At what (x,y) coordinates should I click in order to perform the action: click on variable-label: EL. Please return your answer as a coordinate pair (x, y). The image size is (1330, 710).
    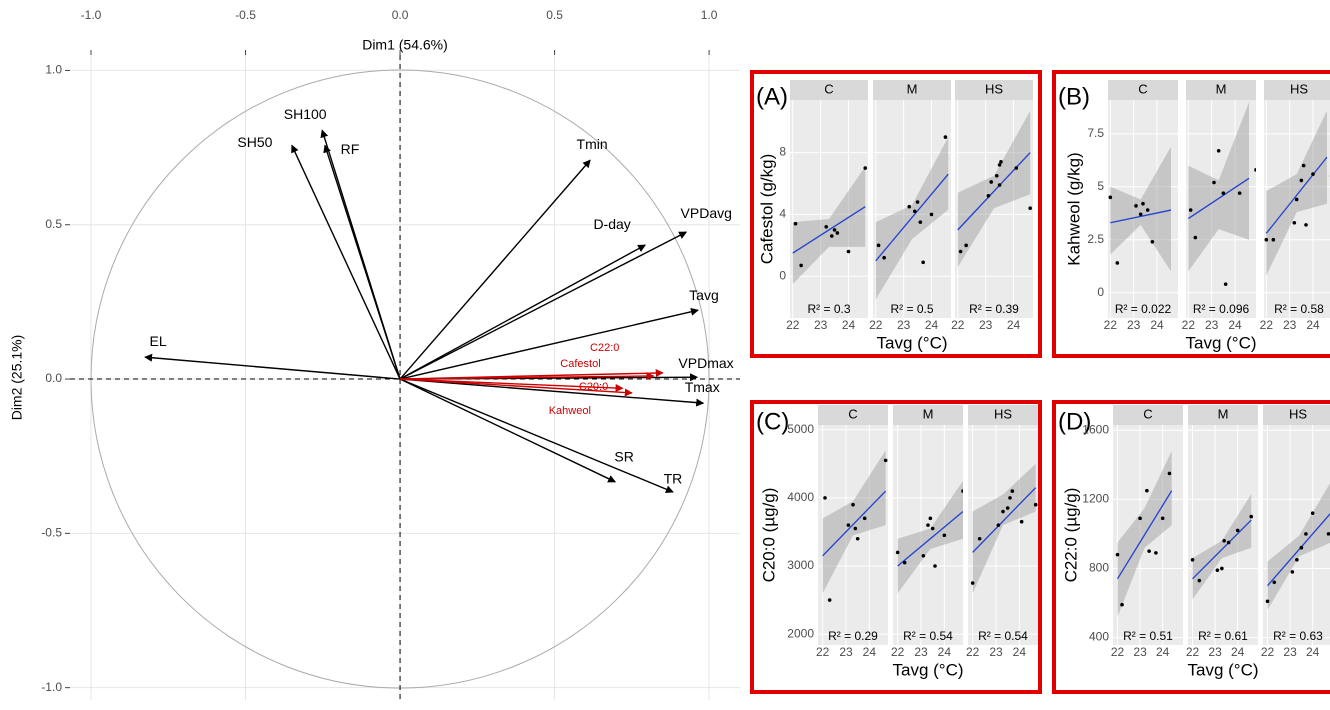
    Looking at the image, I should click on (158, 341).